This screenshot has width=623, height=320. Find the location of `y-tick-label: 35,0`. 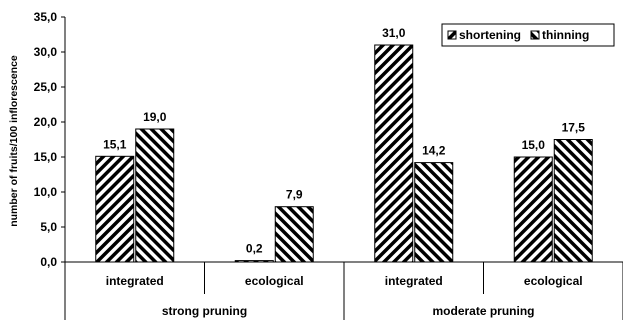

y-tick-label: 35,0 is located at coordinates (46, 17).